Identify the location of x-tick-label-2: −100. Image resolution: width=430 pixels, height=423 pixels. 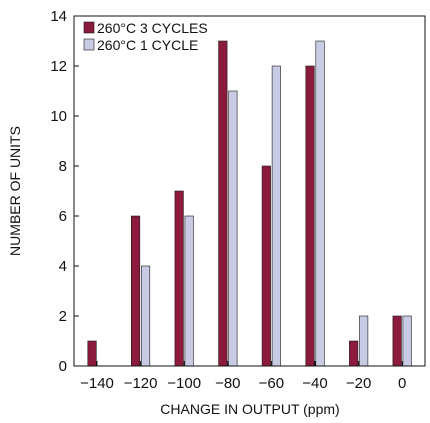
(184, 383).